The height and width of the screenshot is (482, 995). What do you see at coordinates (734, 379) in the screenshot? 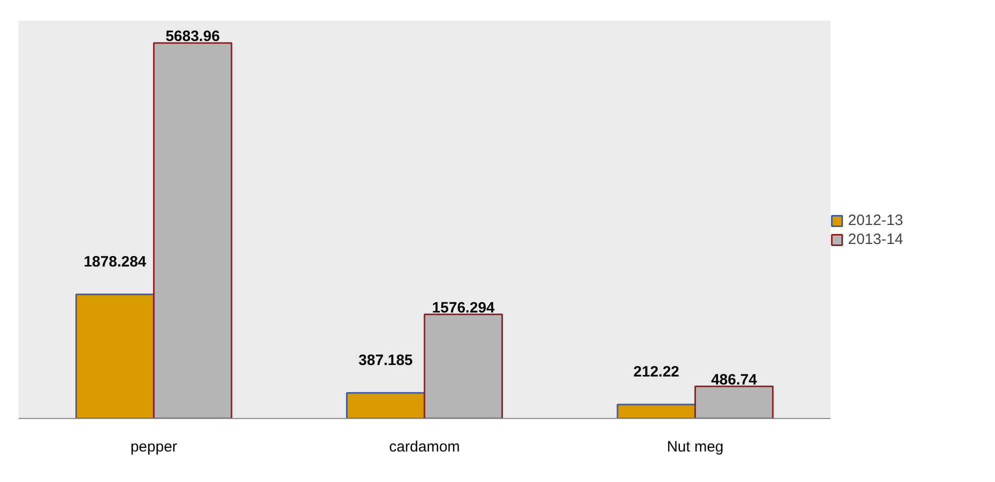
I see `data-label: 486.74` at bounding box center [734, 379].